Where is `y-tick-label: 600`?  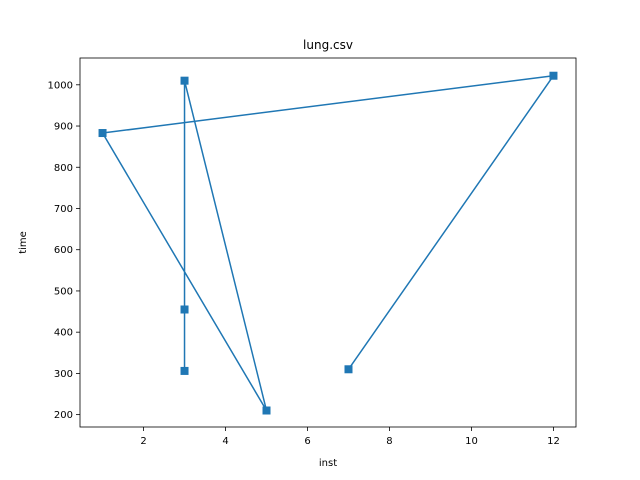 y-tick-label: 600 is located at coordinates (63, 250).